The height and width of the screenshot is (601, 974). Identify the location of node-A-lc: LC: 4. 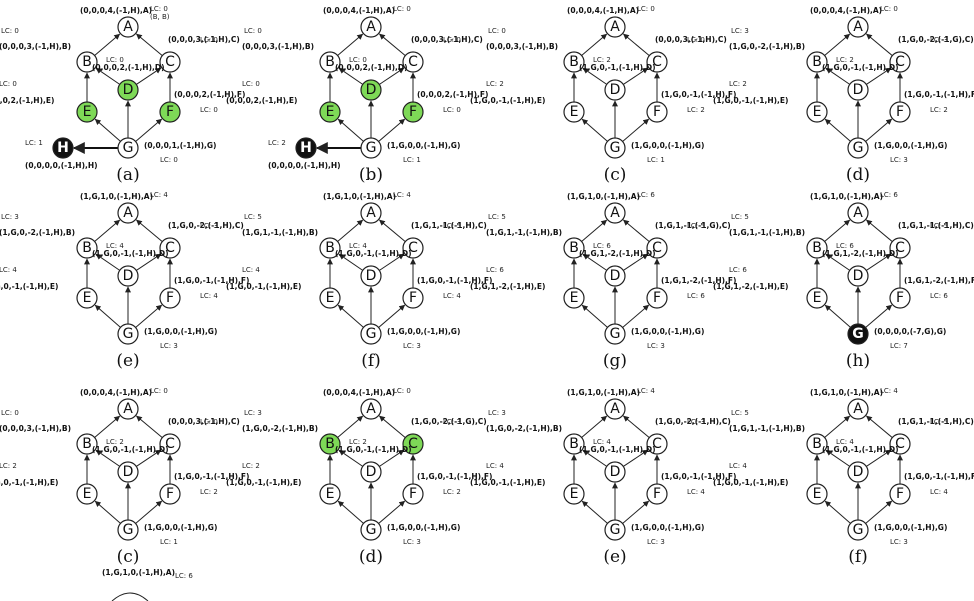
(402, 195).